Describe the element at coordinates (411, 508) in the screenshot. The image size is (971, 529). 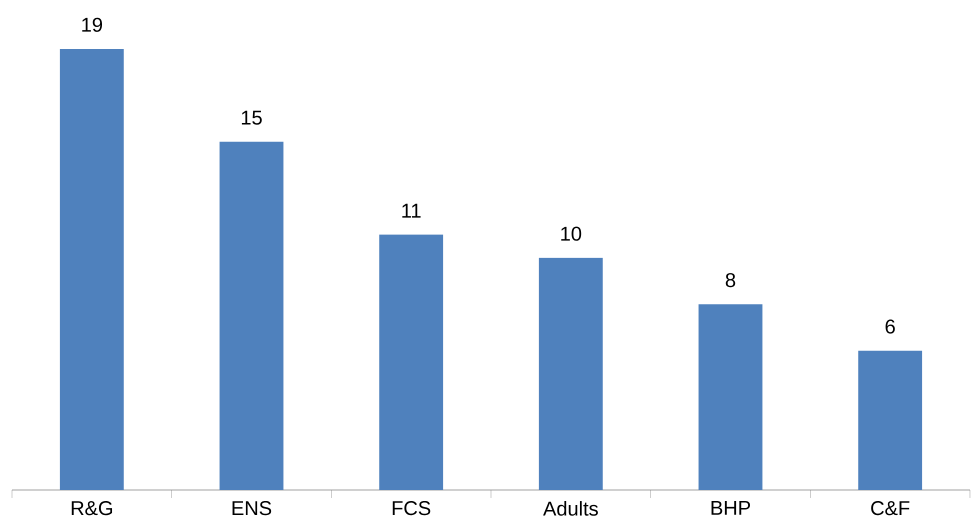
I see `x-tick-label: FCS` at that location.